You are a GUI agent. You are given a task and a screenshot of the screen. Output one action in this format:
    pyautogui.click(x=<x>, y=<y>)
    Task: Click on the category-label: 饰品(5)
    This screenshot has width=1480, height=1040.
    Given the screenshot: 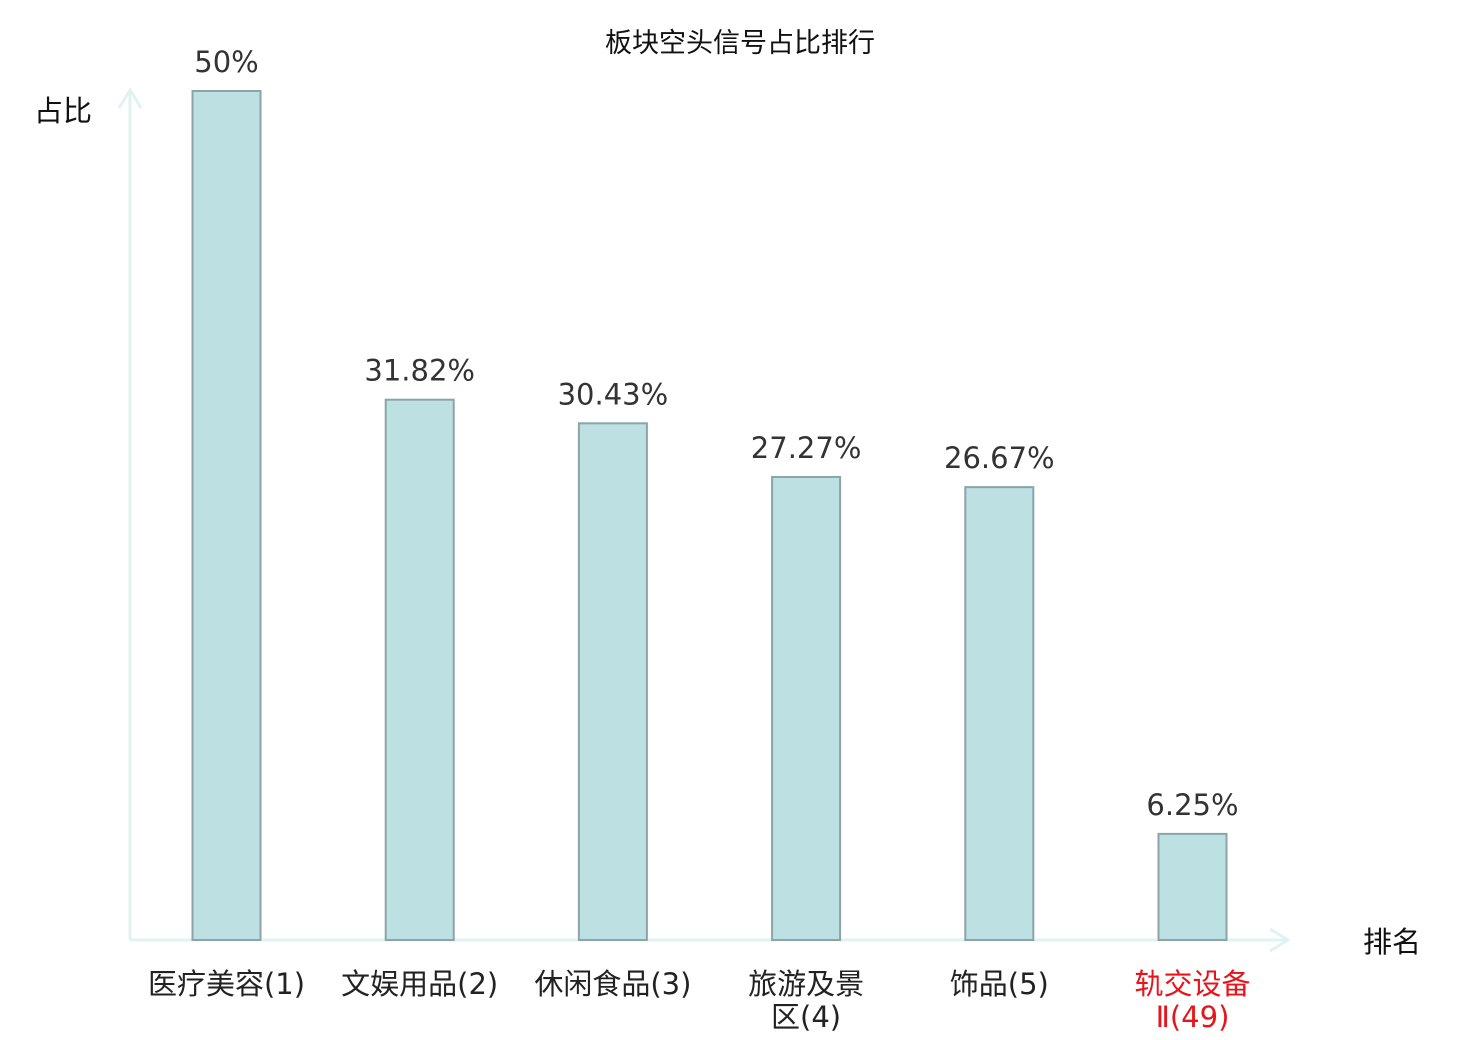 What is the action you would take?
    pyautogui.click(x=999, y=984)
    